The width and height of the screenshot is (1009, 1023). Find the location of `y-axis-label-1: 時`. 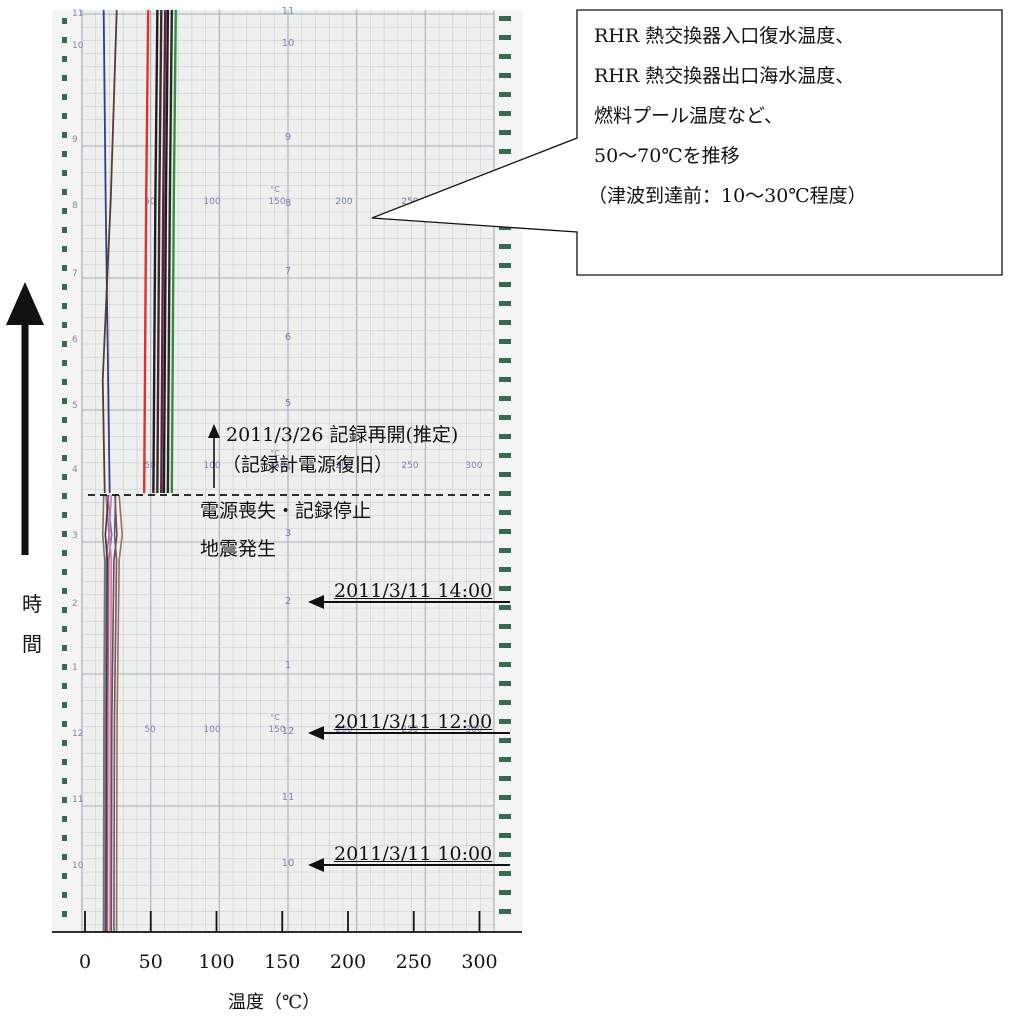

y-axis-label-1: 時 is located at coordinates (32, 604).